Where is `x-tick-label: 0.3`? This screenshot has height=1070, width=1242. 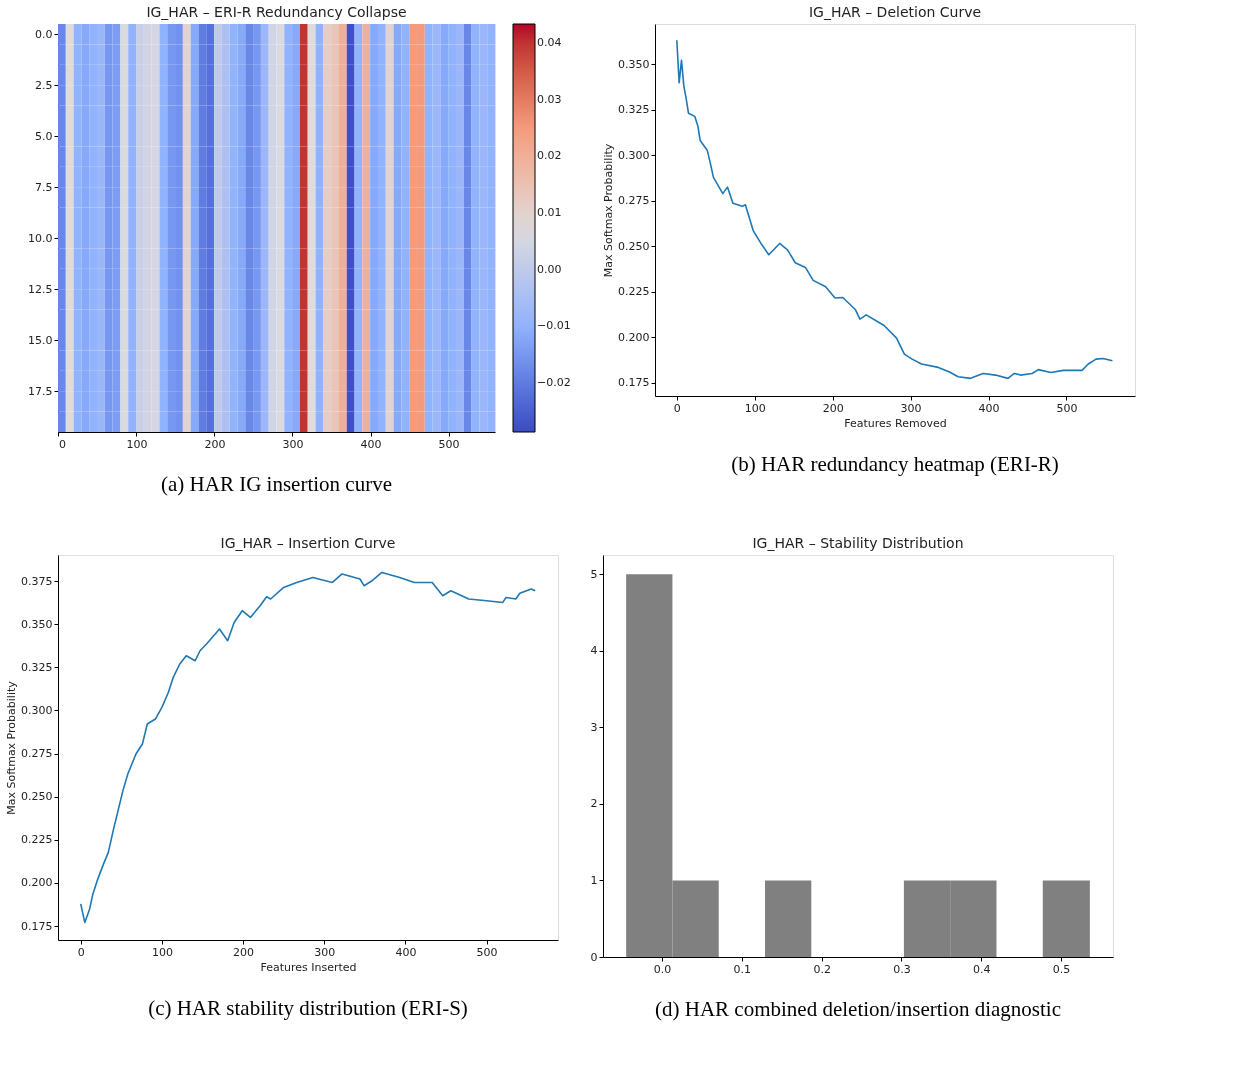 x-tick-label: 0.3 is located at coordinates (902, 969).